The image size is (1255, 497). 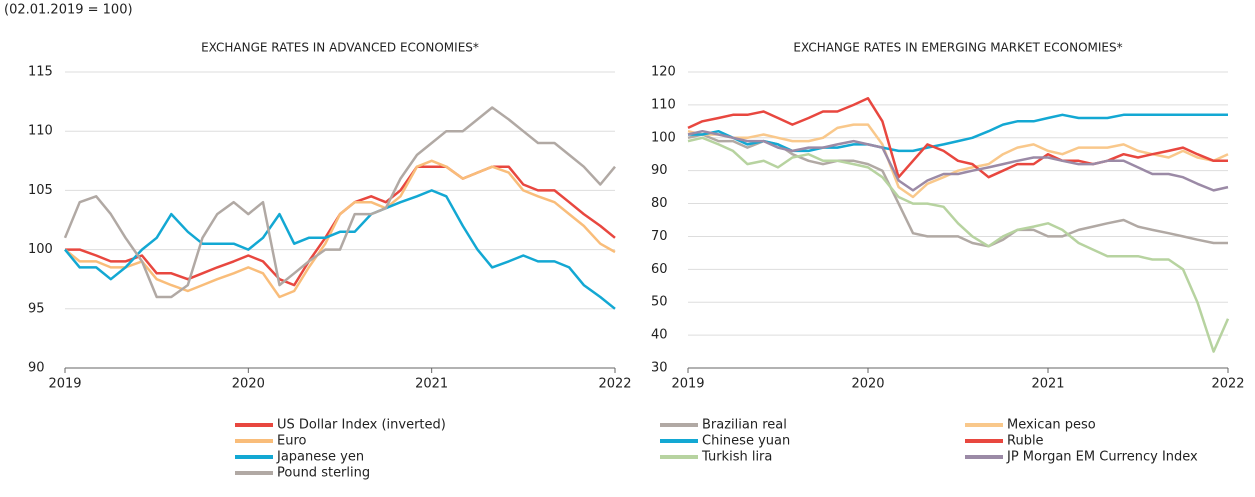 I want to click on y-tick-label: 30, so click(x=659, y=368).